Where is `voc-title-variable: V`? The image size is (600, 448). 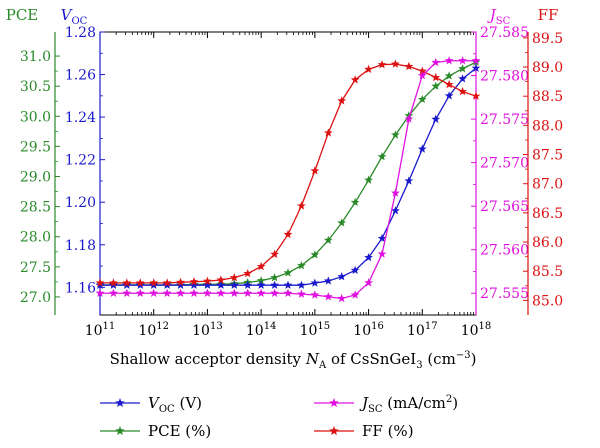 voc-title-variable: V is located at coordinates (67, 15).